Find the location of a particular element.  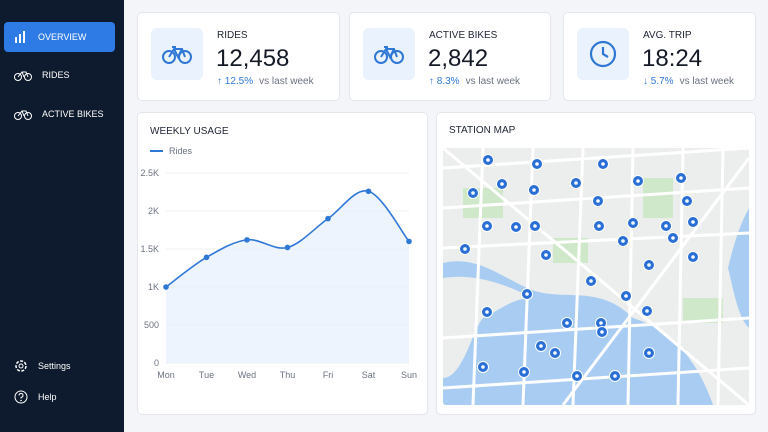

x-tick-label: Wed is located at coordinates (247, 375).